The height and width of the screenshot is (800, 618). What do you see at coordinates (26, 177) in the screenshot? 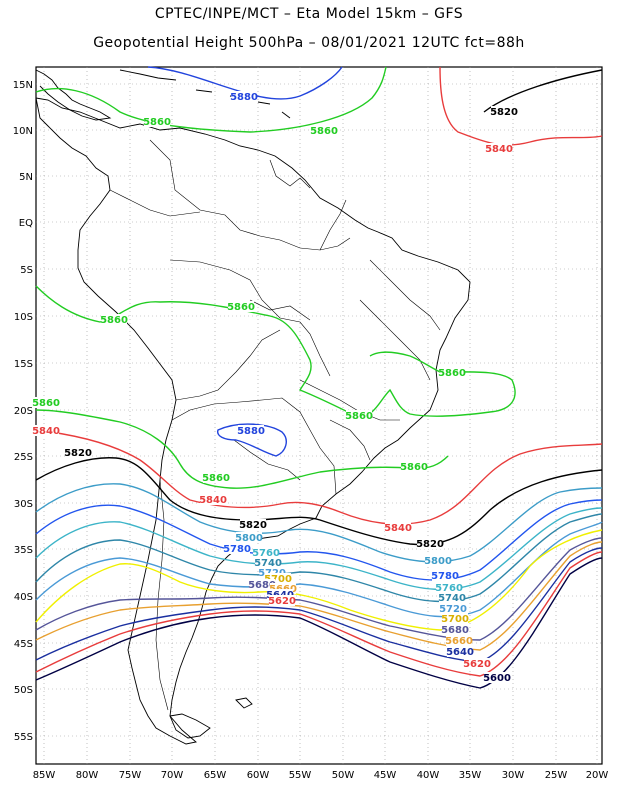
I see `latitude-label: 5N` at bounding box center [26, 177].